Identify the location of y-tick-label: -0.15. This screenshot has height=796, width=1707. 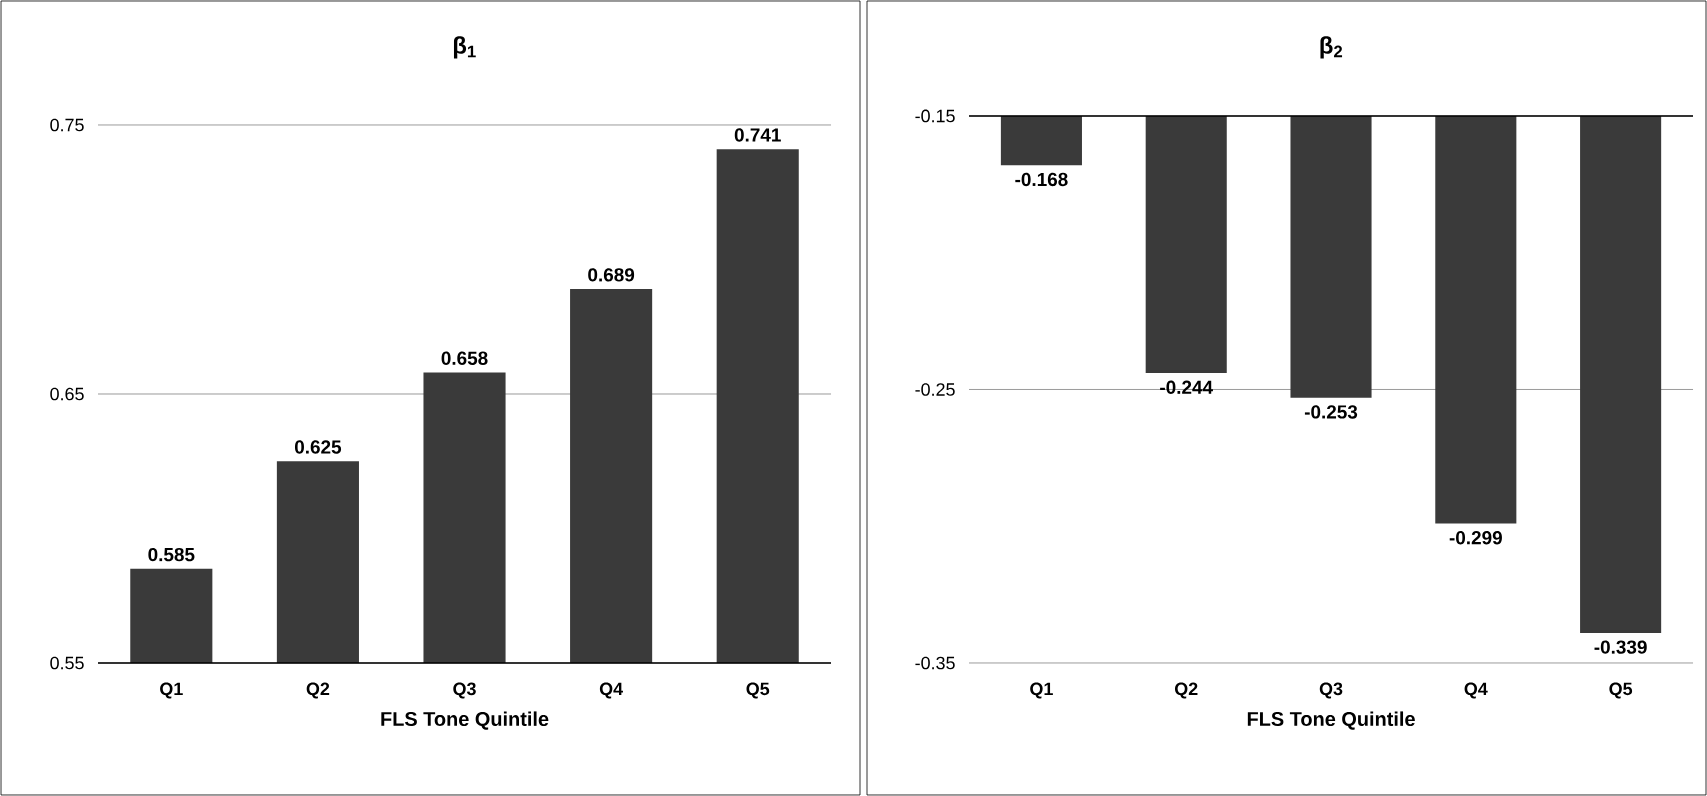
(935, 116).